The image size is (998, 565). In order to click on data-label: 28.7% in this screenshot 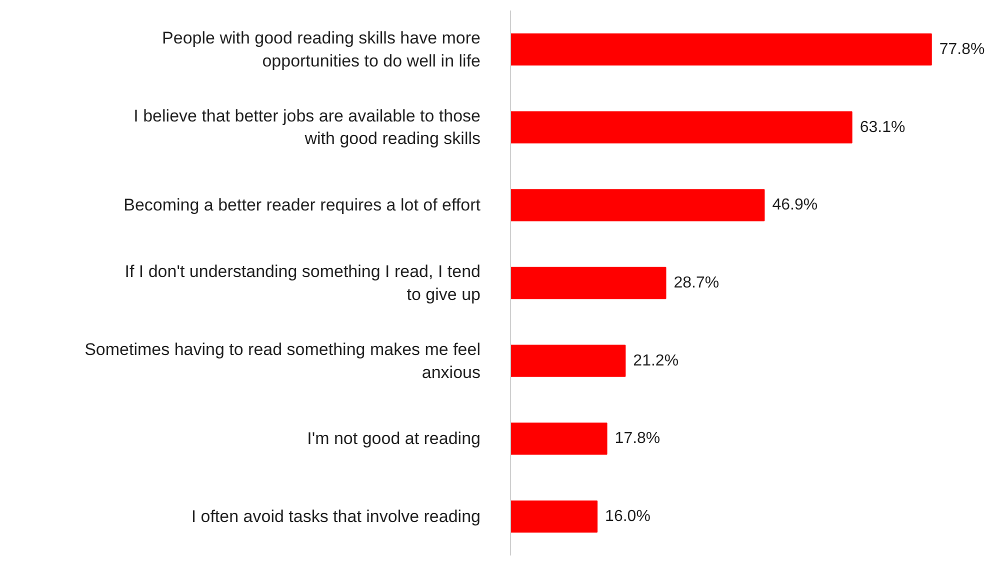, I will do `click(697, 283)`.